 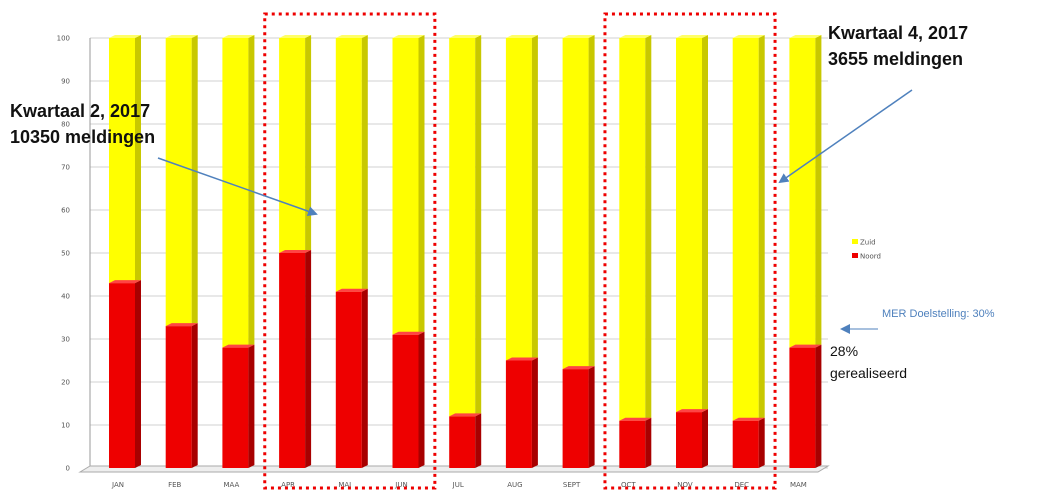 What do you see at coordinates (80, 111) in the screenshot?
I see `q2-title: Kwartaal 2, 2017` at bounding box center [80, 111].